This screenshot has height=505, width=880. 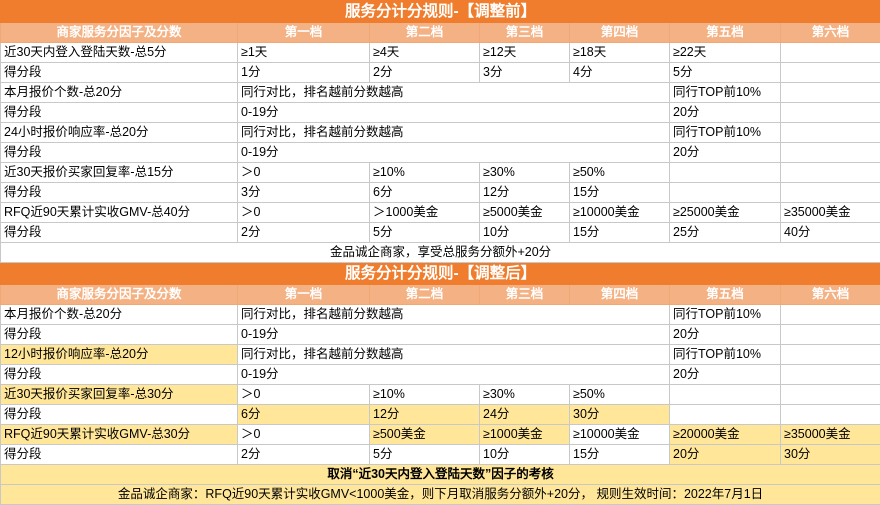 What do you see at coordinates (525, 435) in the screenshot?
I see `tier-cell: ≥1000美金` at bounding box center [525, 435].